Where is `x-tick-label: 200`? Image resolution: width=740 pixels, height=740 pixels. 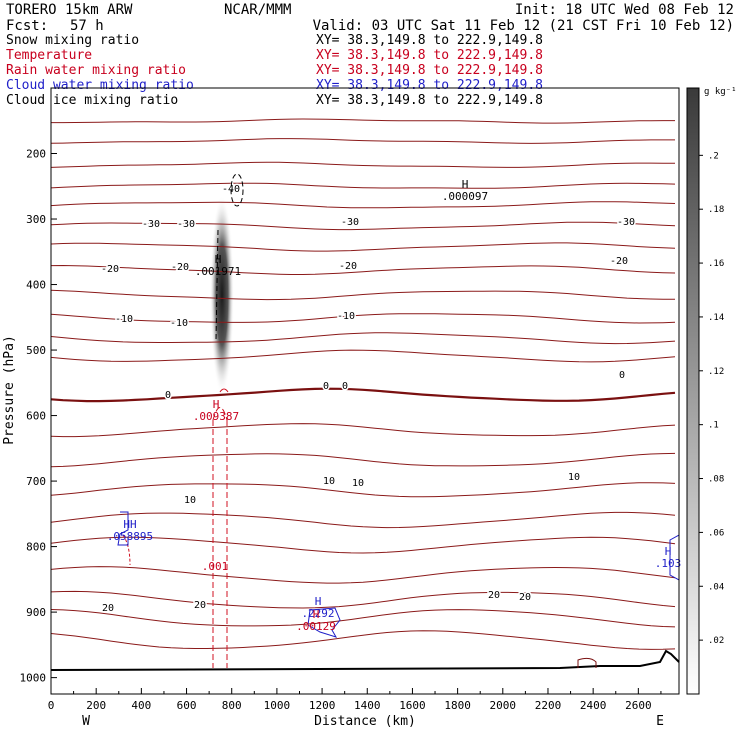 x-tick-label: 200 is located at coordinates (96, 705).